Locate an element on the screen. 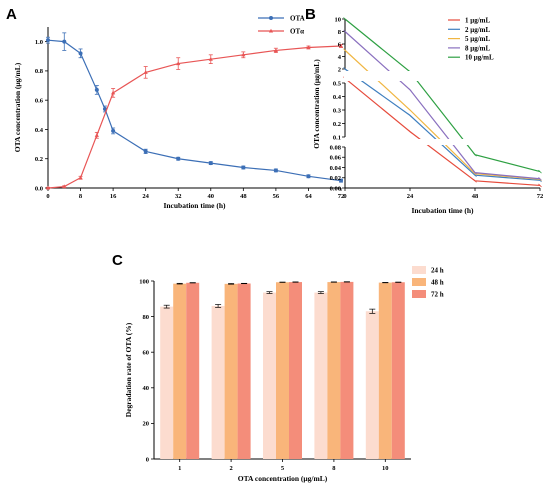 The image size is (550, 489). x-tick-label: 2 is located at coordinates (230, 468).